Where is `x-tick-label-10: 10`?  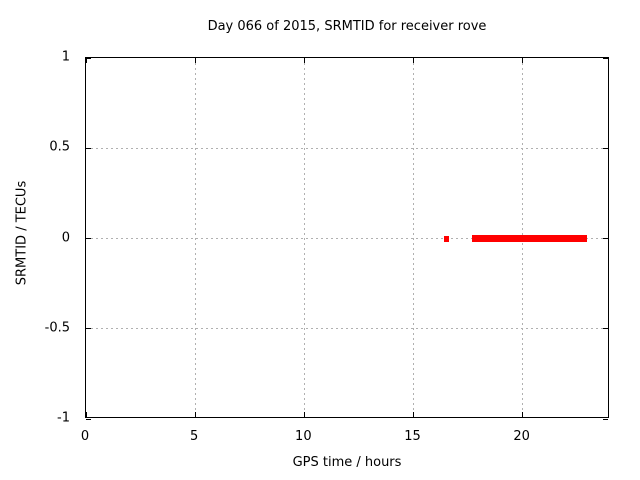
x-tick-label-10: 10 is located at coordinates (303, 436).